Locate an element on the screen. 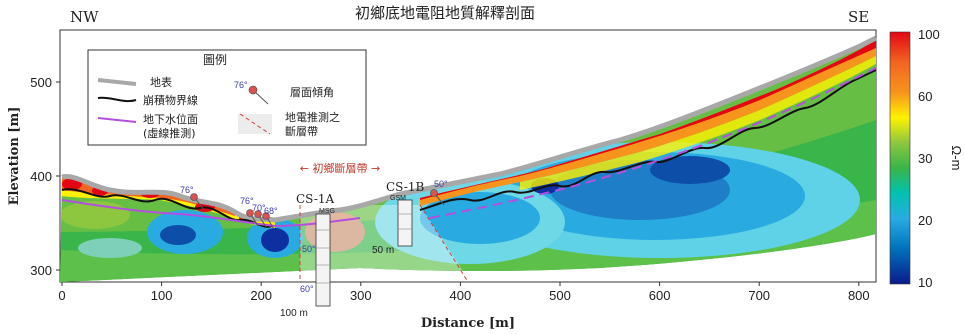 The width and height of the screenshot is (965, 334). legend-colluvium-label: 崩積物界線 is located at coordinates (170, 100).